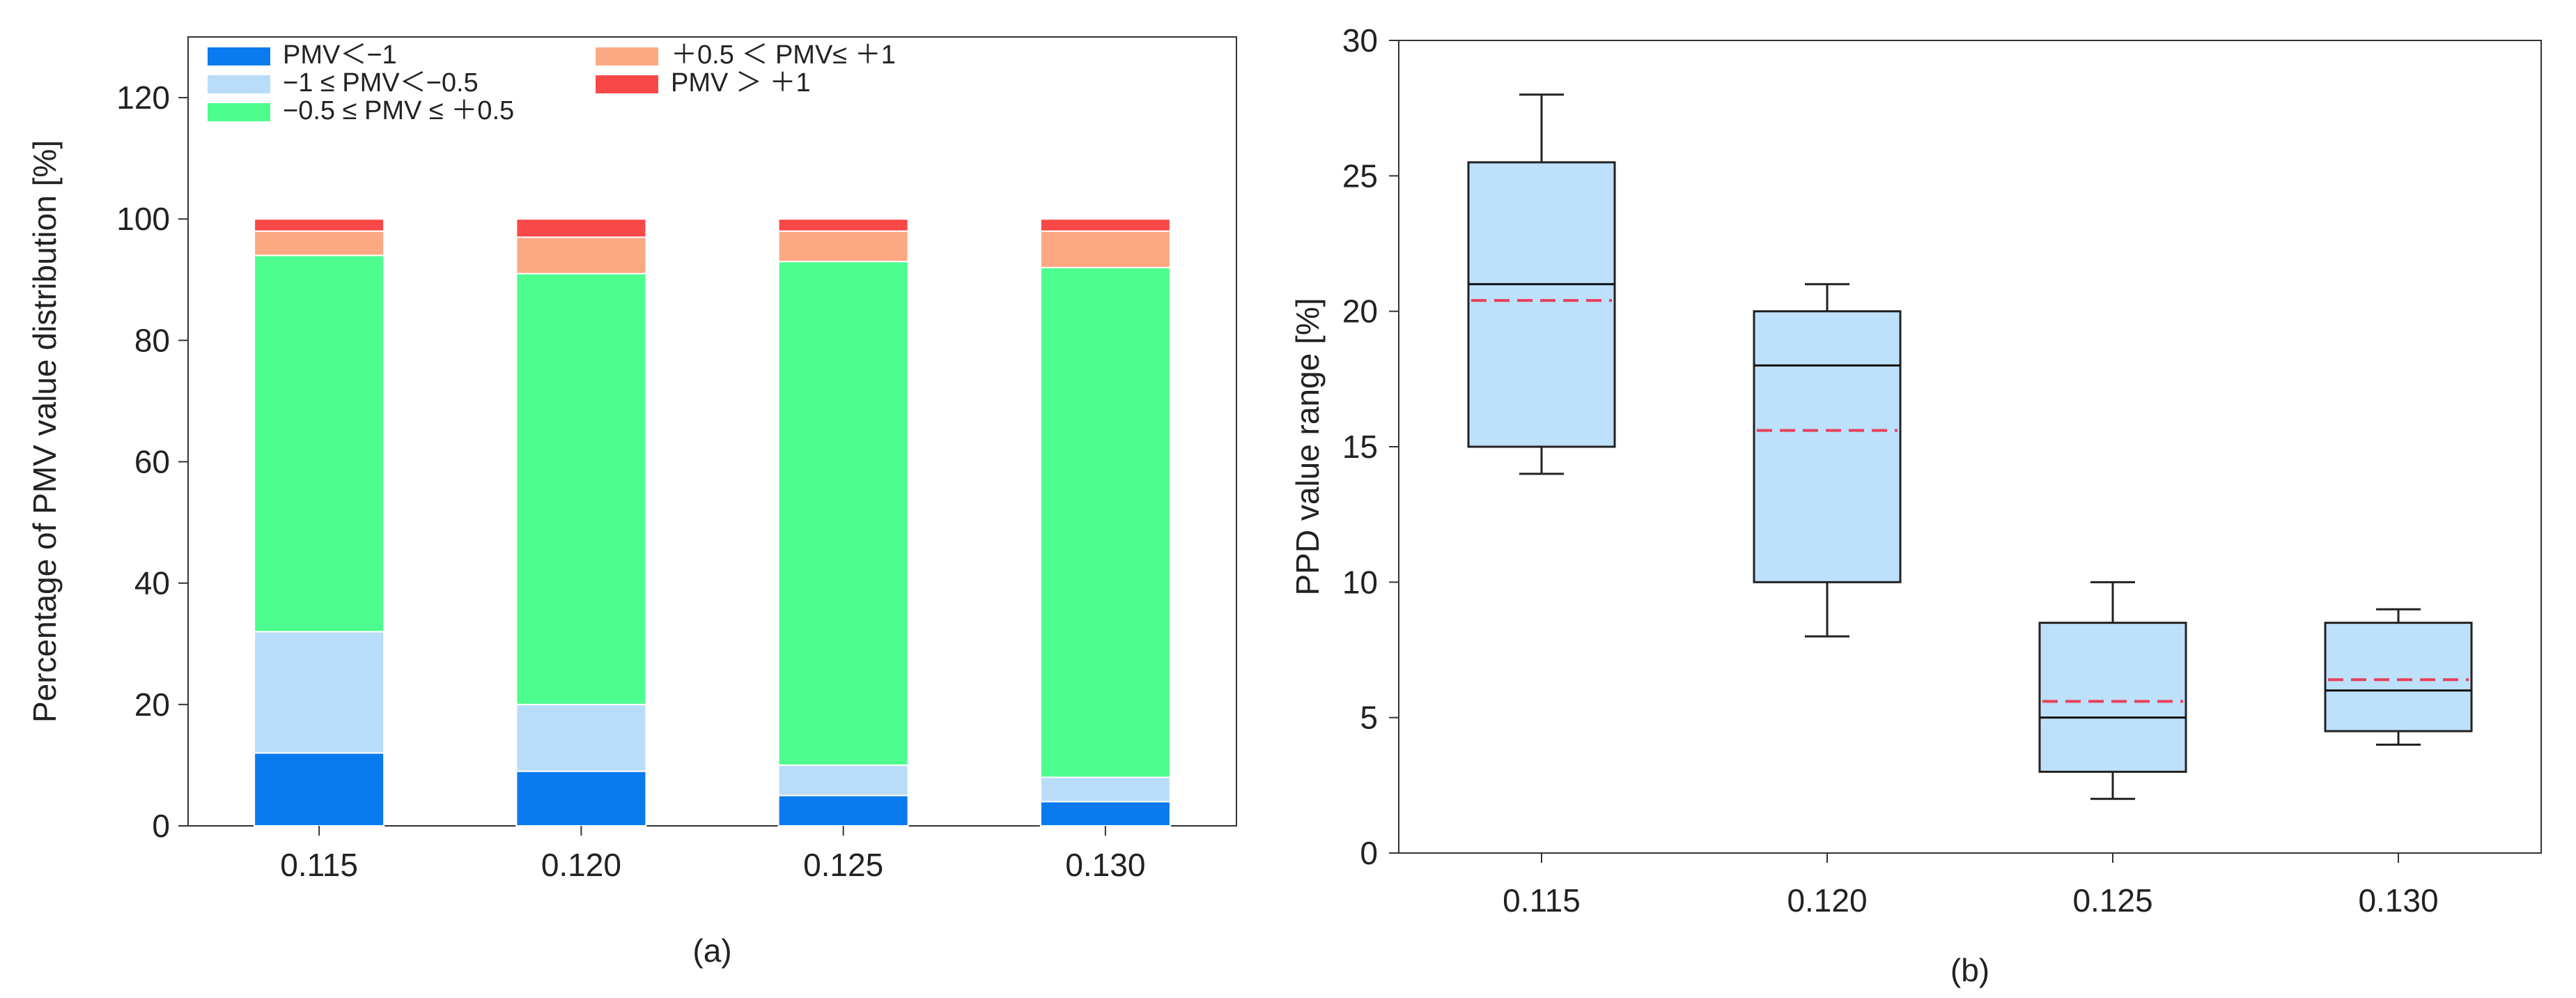  What do you see at coordinates (398, 110) in the screenshot?
I see `legend-label: −0.5 ≤ PMV ≤ ＋0.5` at bounding box center [398, 110].